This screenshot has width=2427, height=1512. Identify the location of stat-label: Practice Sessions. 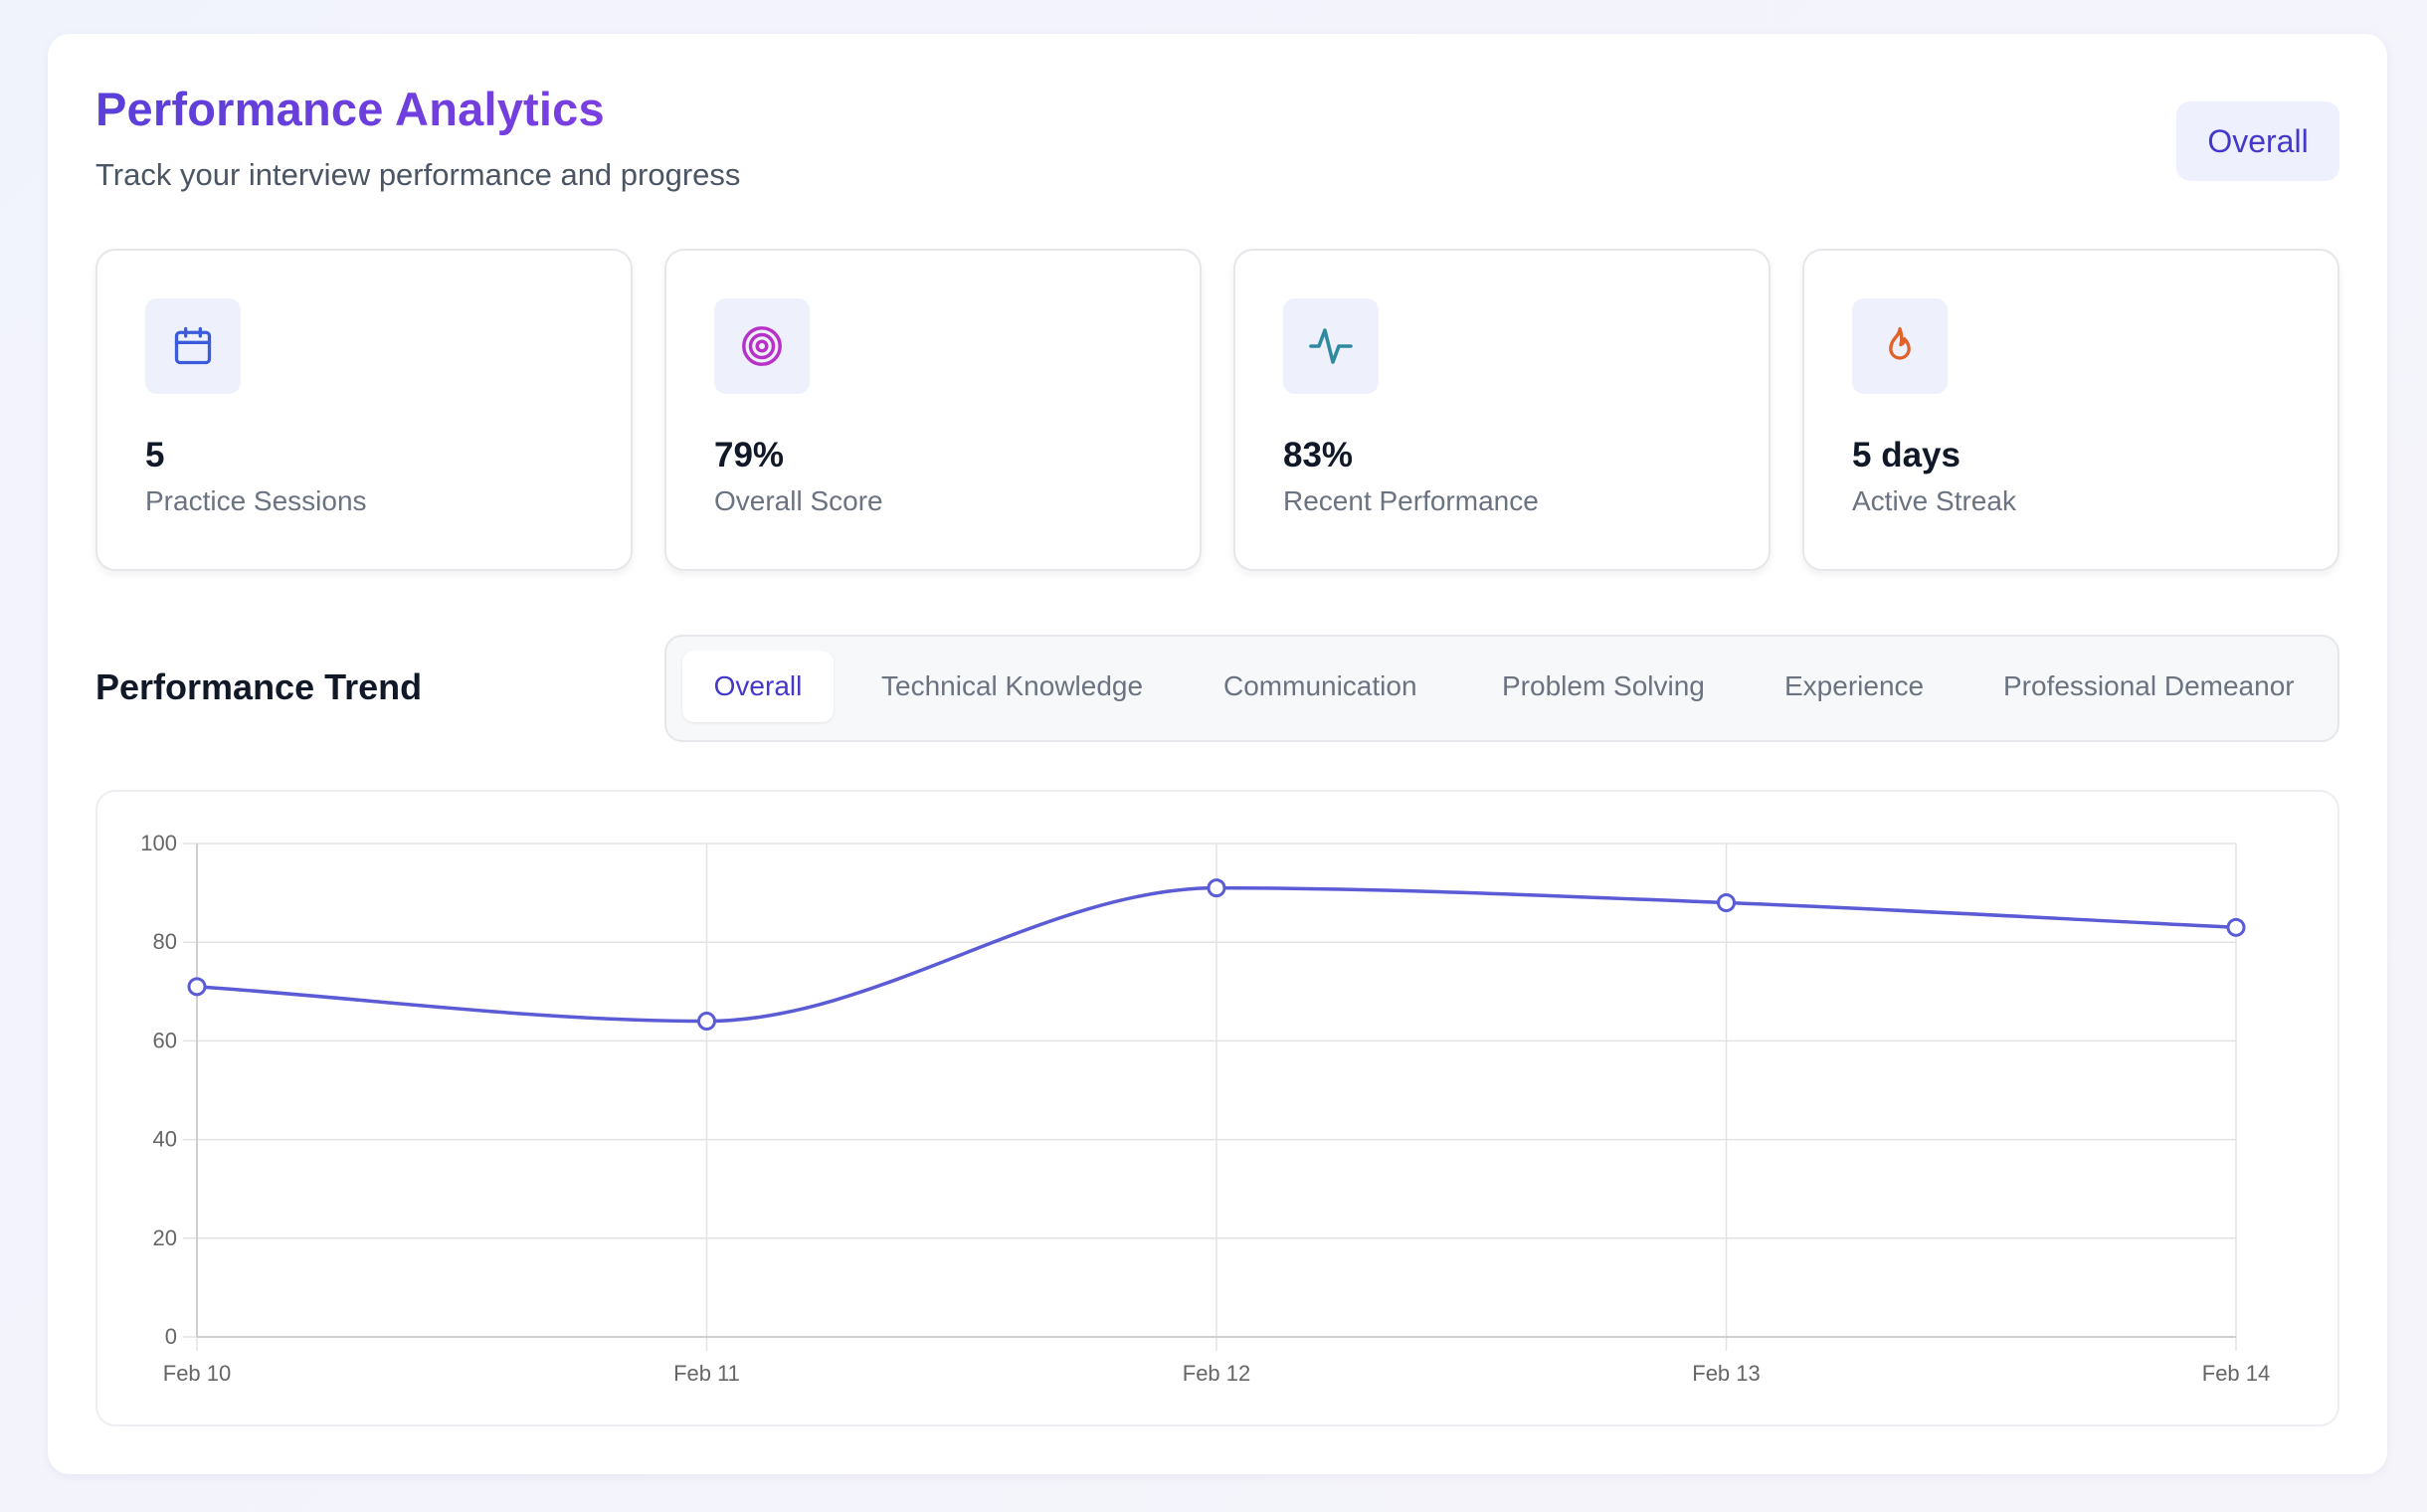
(256, 500).